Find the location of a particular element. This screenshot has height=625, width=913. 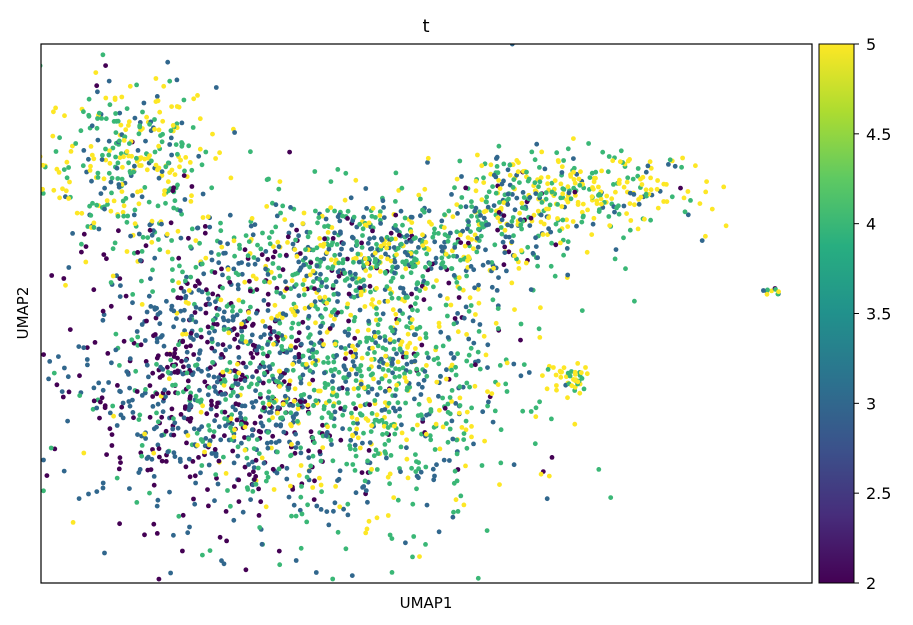

colorbar-tick-label: 4.5 is located at coordinates (878, 134).